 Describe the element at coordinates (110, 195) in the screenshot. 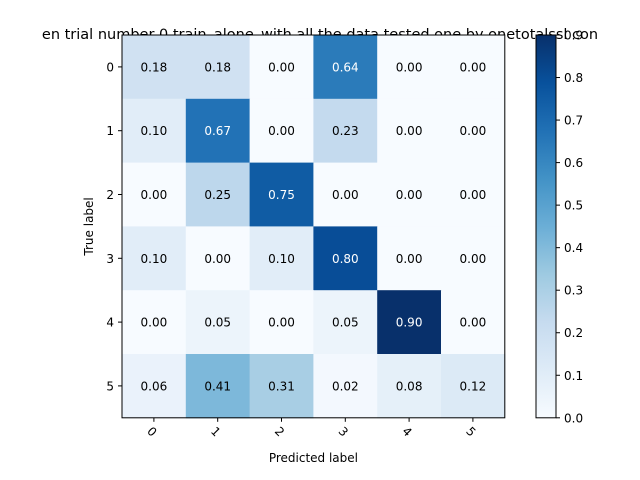

I see `y-tick-label: 2` at that location.